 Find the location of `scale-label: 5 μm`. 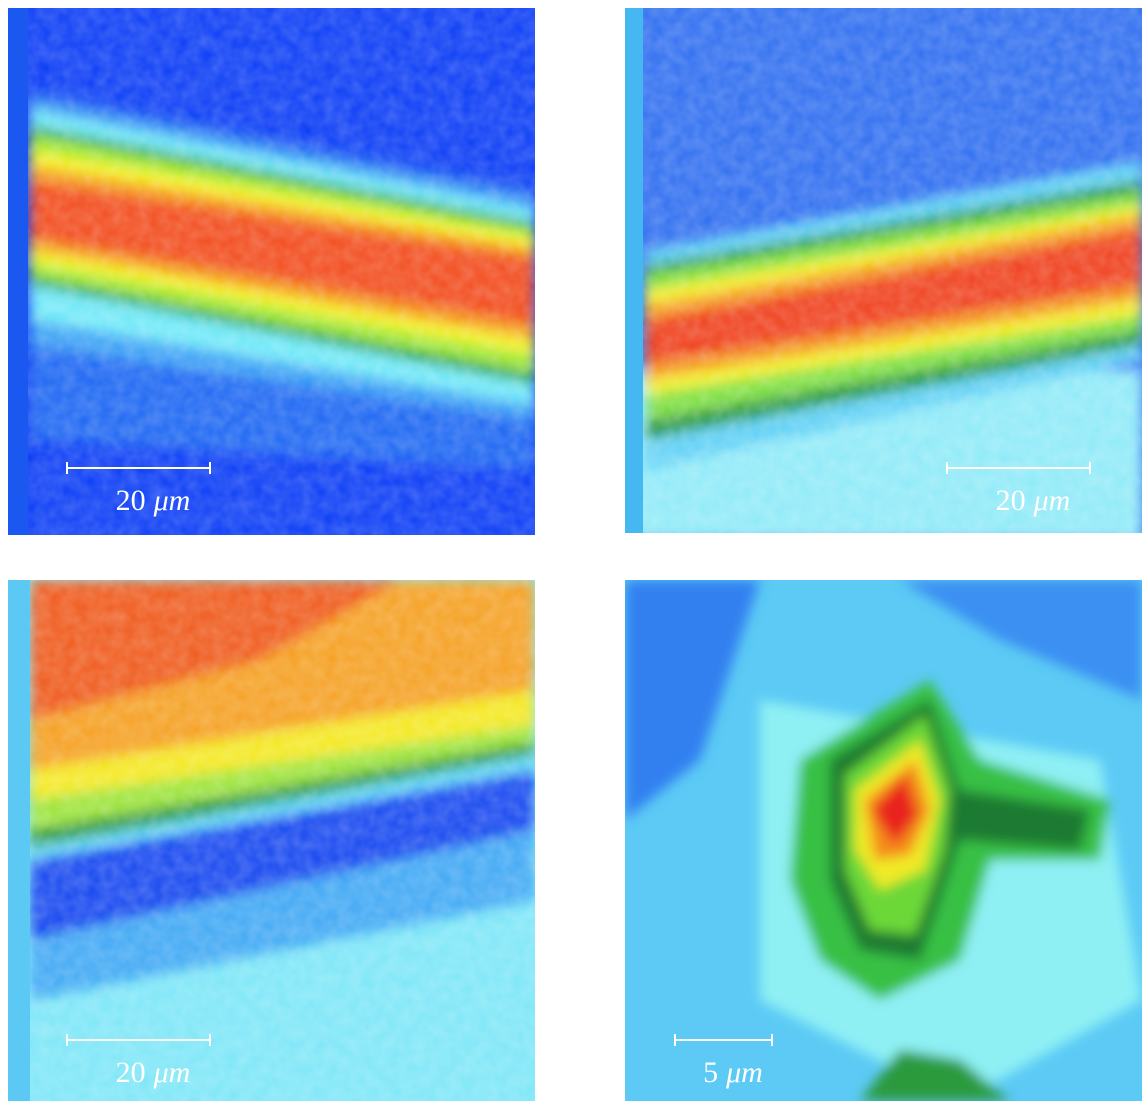

scale-label: 5 μm is located at coordinates (733, 1072).